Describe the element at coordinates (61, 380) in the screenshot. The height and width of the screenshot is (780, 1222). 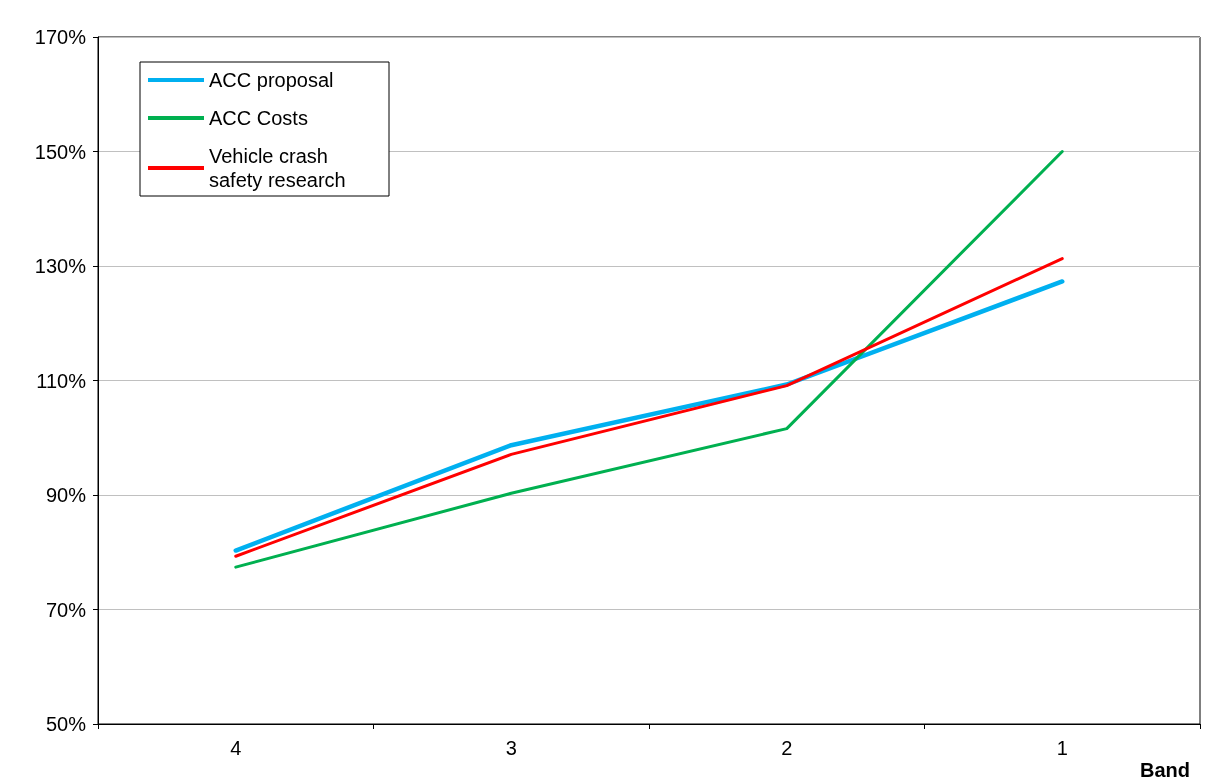
I see `y-tick-label: 110%` at that location.